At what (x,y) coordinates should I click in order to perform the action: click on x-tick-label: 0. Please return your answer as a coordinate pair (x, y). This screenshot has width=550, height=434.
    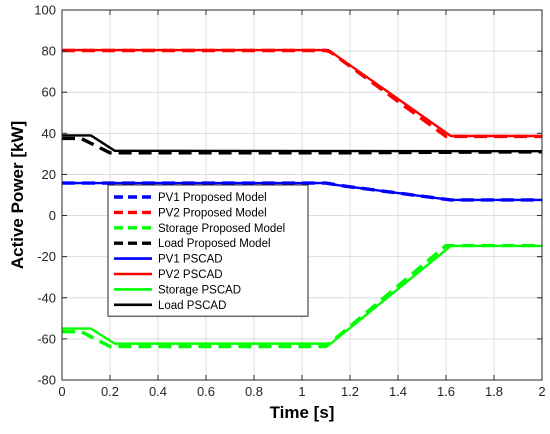
    Looking at the image, I should click on (61, 391).